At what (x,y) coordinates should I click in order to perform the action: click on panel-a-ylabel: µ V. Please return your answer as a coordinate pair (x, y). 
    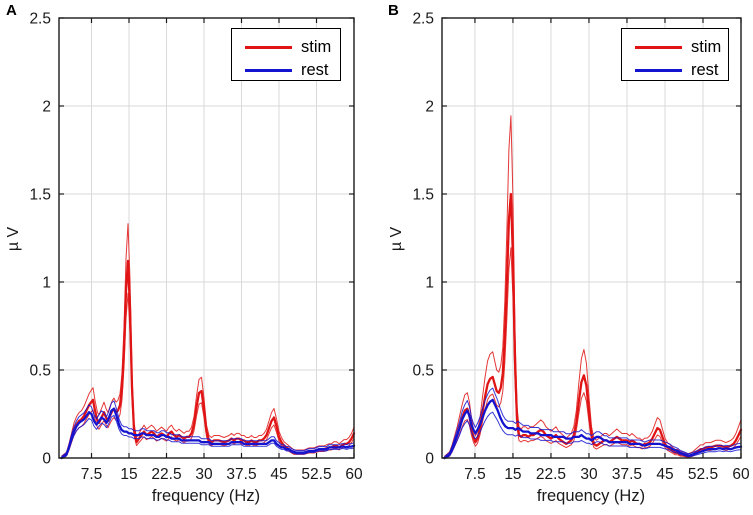
    Looking at the image, I should click on (13, 239).